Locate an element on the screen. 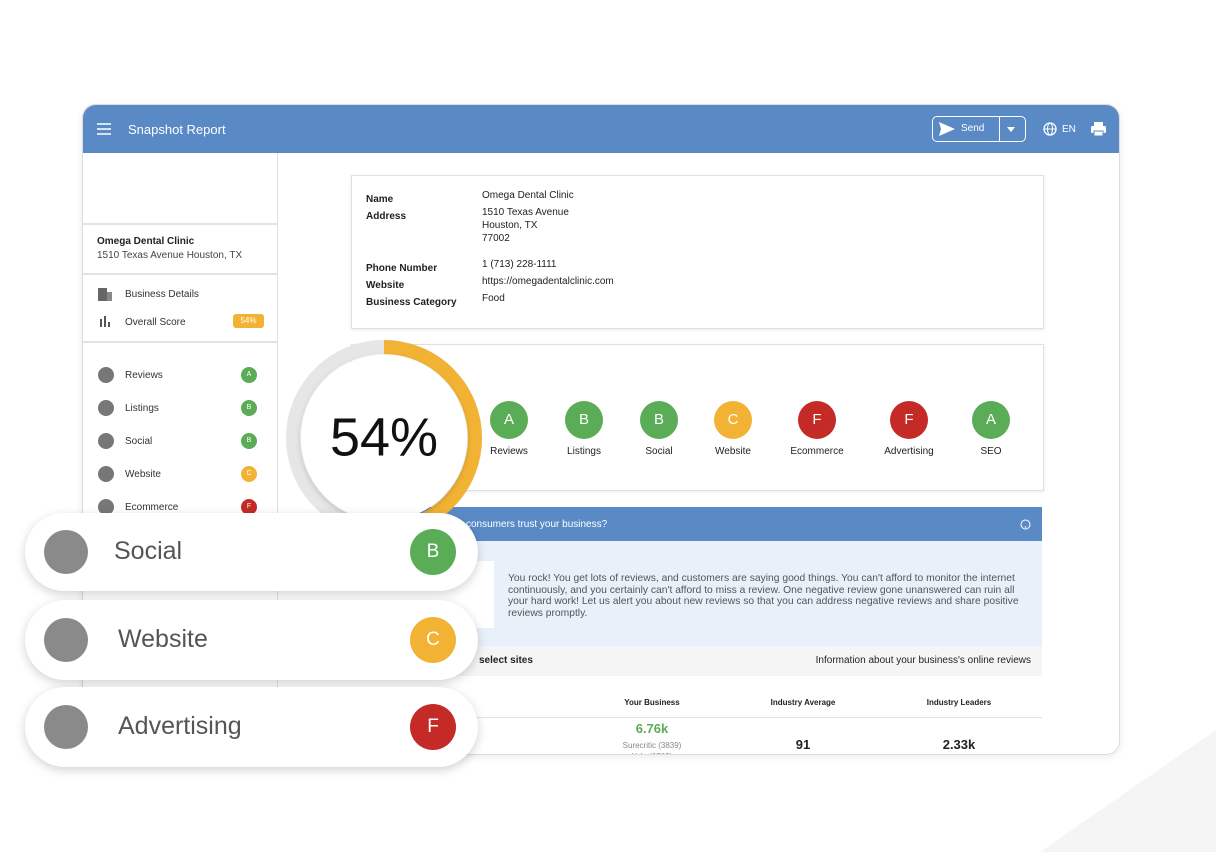  grade-label: Advertising is located at coordinates (909, 451).